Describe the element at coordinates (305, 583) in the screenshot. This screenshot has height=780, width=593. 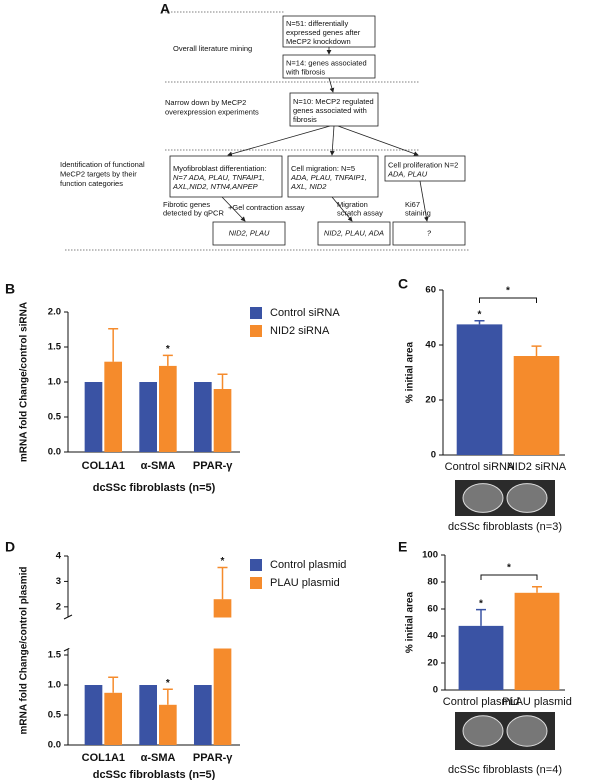
I see `legend-label: PLAU plasmid` at that location.